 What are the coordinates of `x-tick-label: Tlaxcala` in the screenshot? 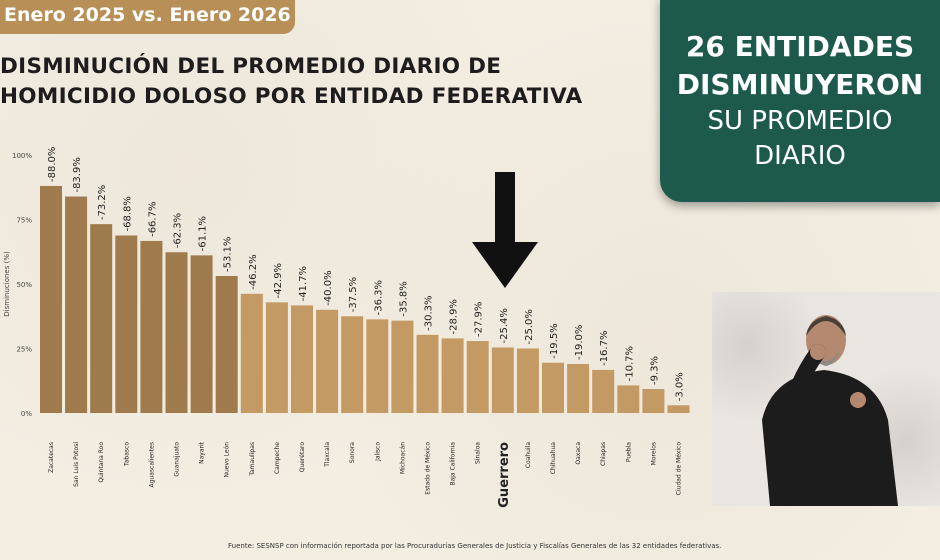 It's located at (327, 455).